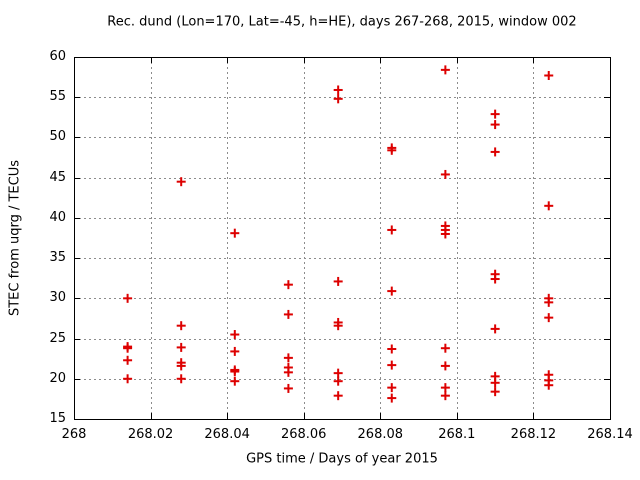 The width and height of the screenshot is (640, 480). What do you see at coordinates (303, 434) in the screenshot?
I see `x-tick-label: 268.06` at bounding box center [303, 434].